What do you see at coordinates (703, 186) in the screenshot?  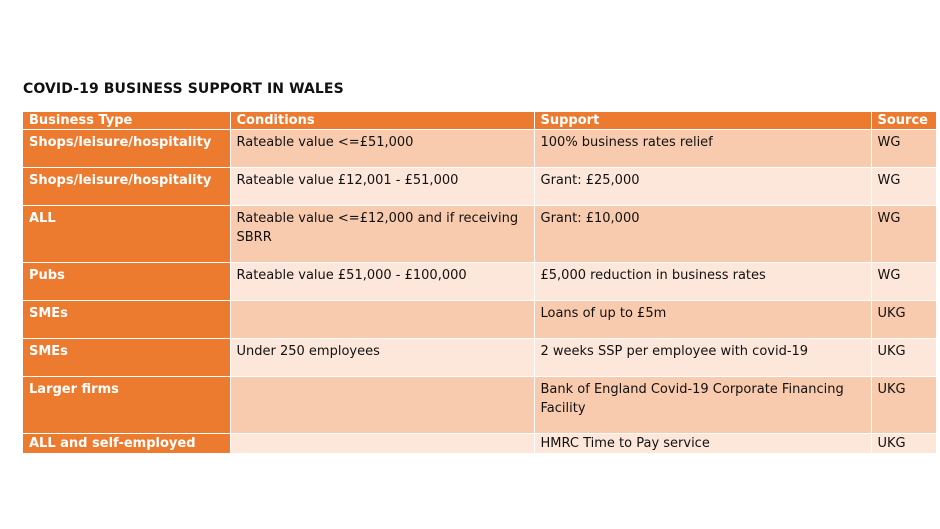 I see `cell-support: Grant: £25,000` at bounding box center [703, 186].